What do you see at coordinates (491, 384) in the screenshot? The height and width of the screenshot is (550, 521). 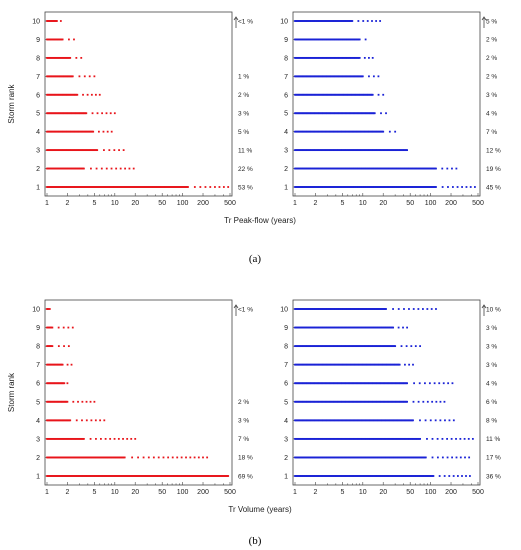 I see `percent-label: 4 %` at bounding box center [491, 384].